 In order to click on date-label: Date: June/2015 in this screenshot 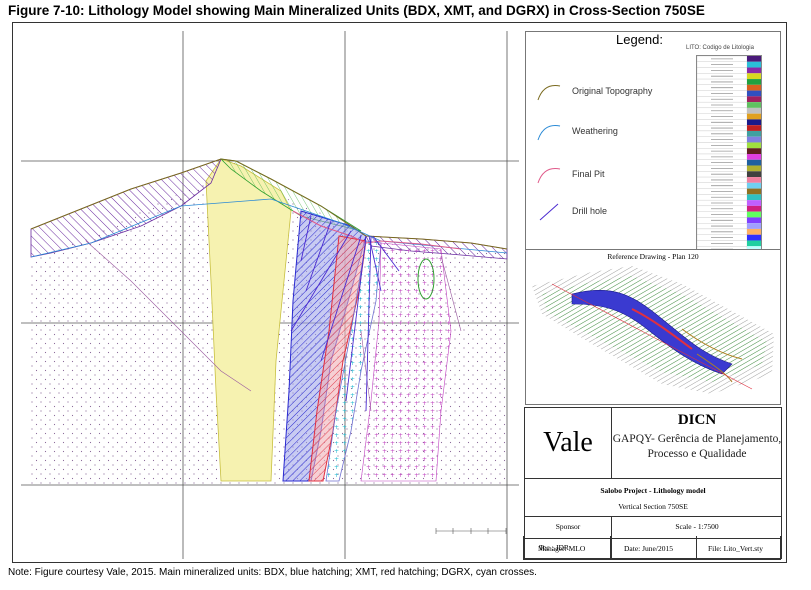, I will do `click(648, 548)`.